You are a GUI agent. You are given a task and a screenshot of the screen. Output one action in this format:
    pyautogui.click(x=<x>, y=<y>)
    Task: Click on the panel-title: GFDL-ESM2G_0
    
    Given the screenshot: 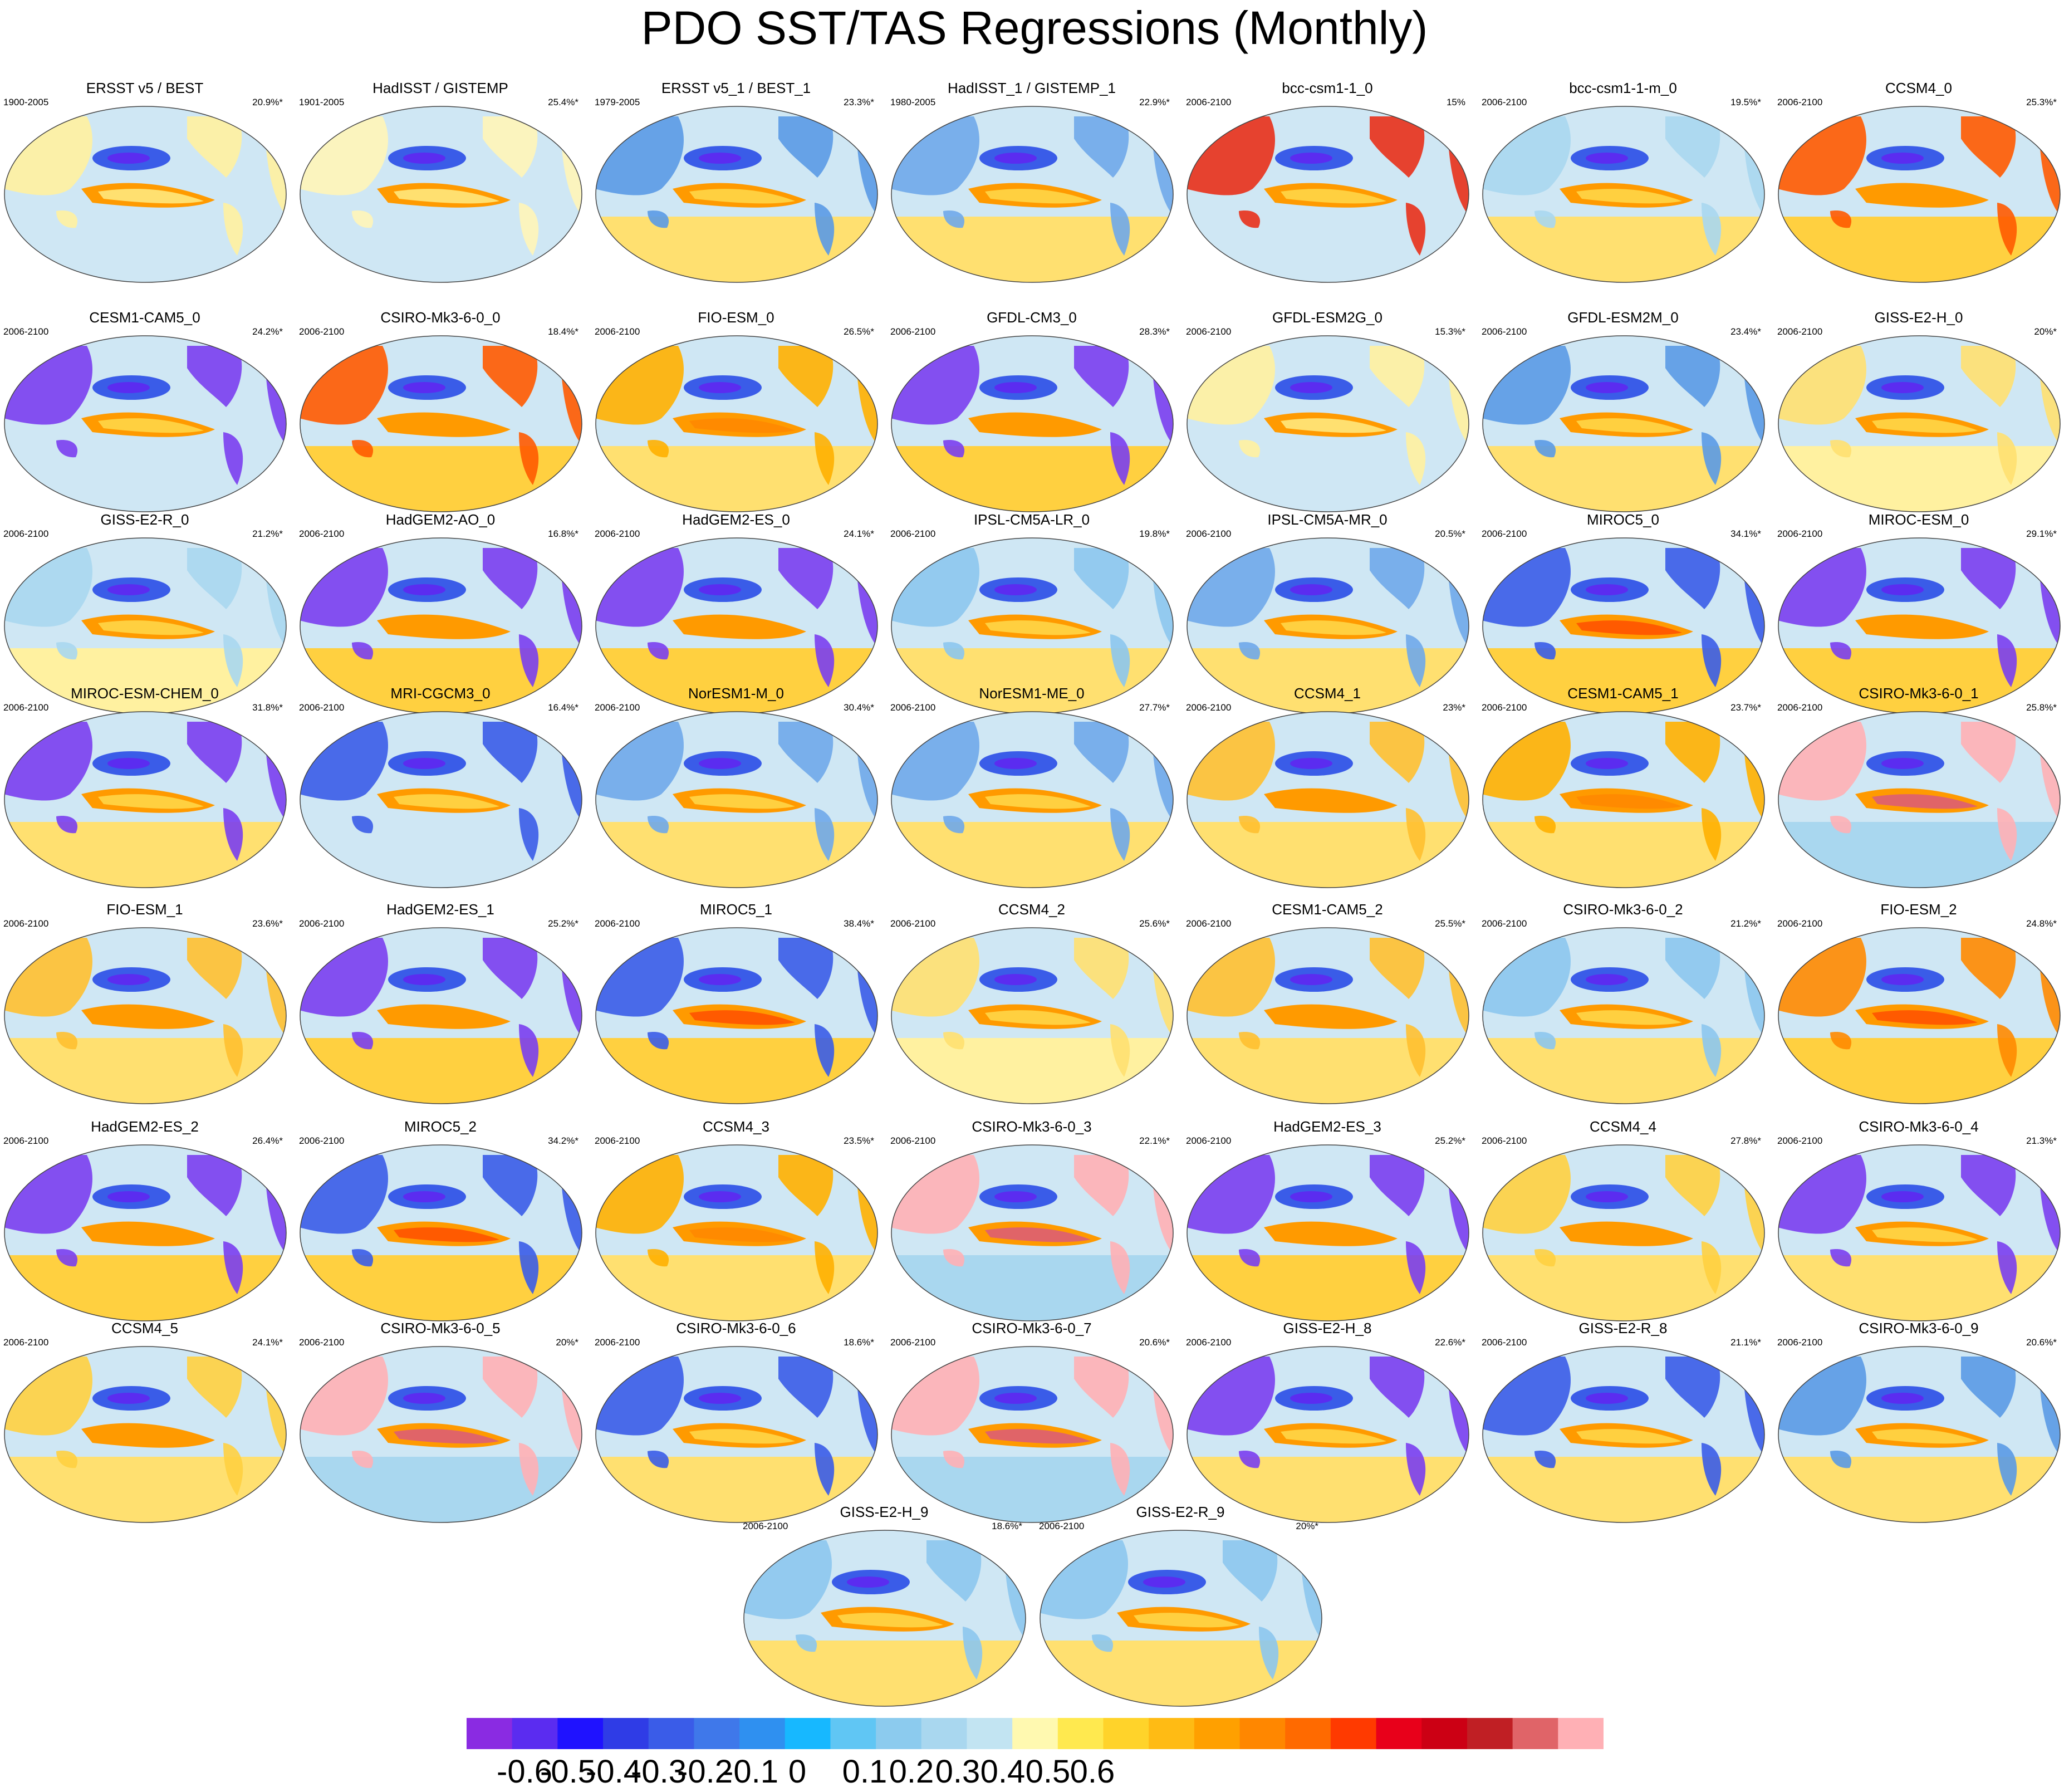 What is the action you would take?
    pyautogui.click(x=1327, y=317)
    